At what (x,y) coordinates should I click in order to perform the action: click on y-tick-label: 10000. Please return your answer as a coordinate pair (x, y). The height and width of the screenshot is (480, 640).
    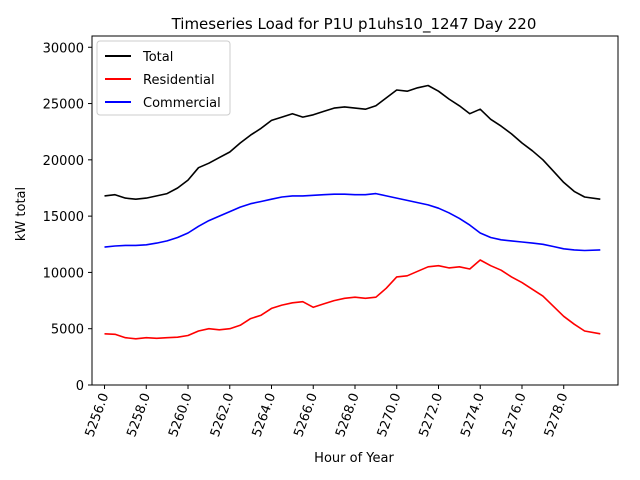
    Looking at the image, I should click on (63, 273).